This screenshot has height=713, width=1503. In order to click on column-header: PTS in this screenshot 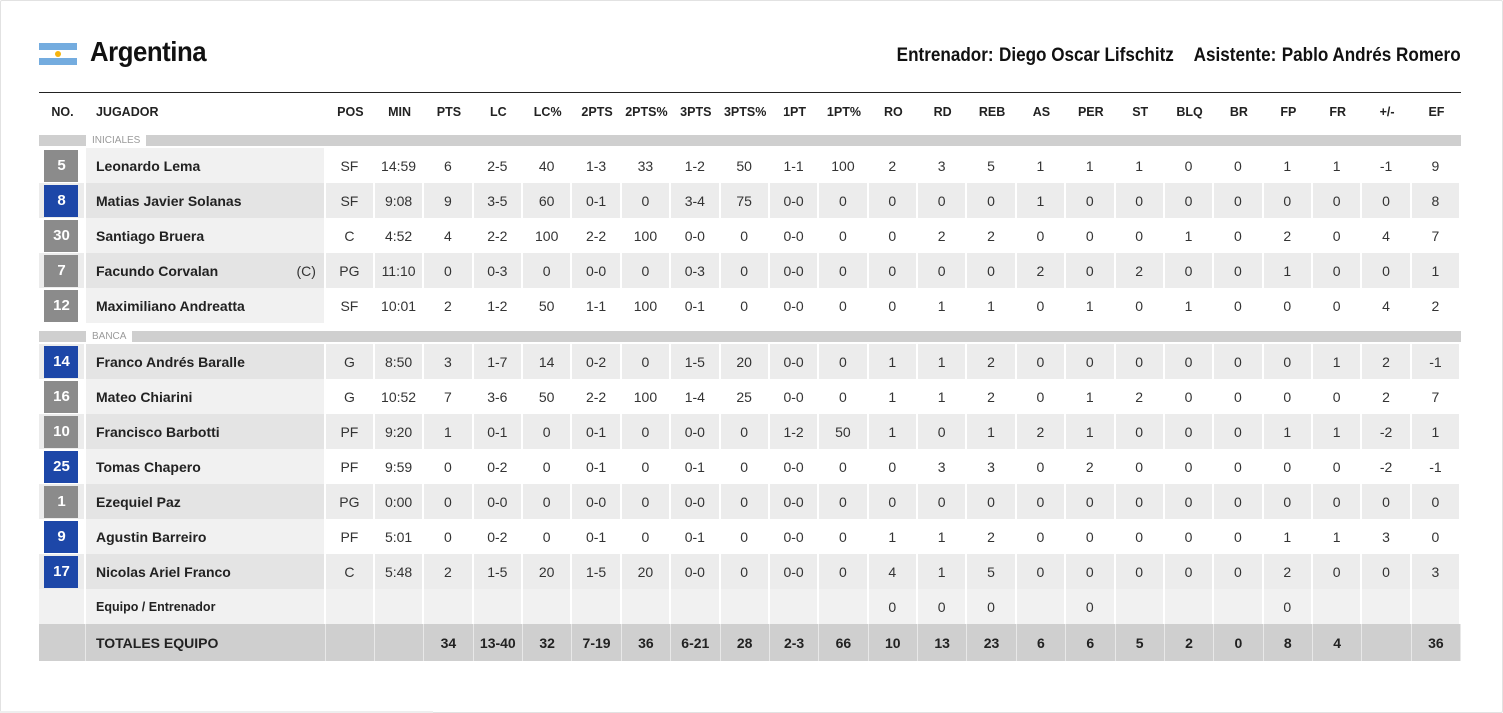, I will do `click(449, 112)`.